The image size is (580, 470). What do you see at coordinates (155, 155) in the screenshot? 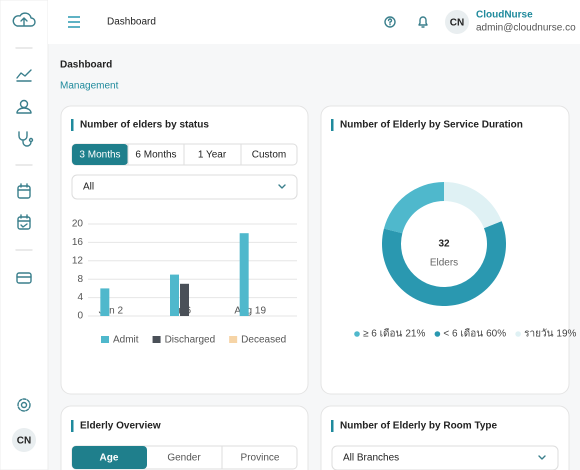
I see `tab: 6 Months` at bounding box center [155, 155].